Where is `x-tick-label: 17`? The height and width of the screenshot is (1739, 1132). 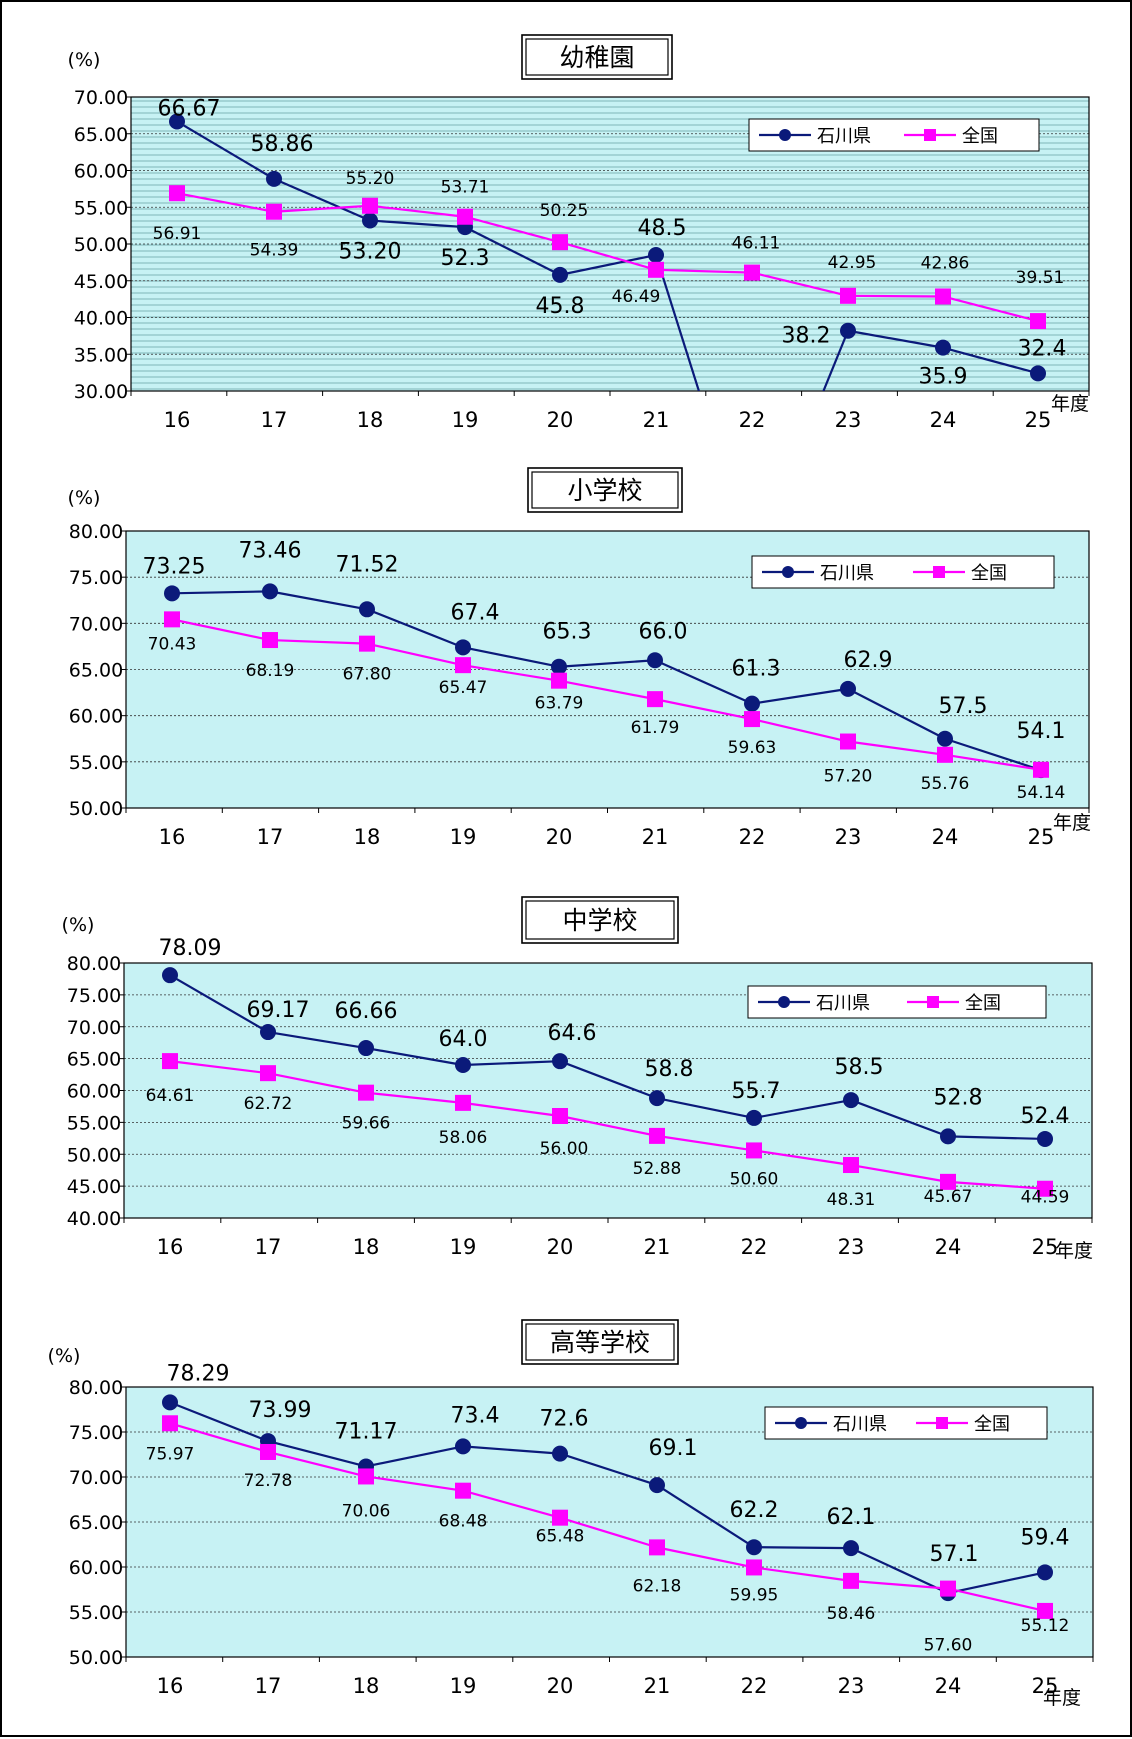 x-tick-label: 17 is located at coordinates (268, 1247).